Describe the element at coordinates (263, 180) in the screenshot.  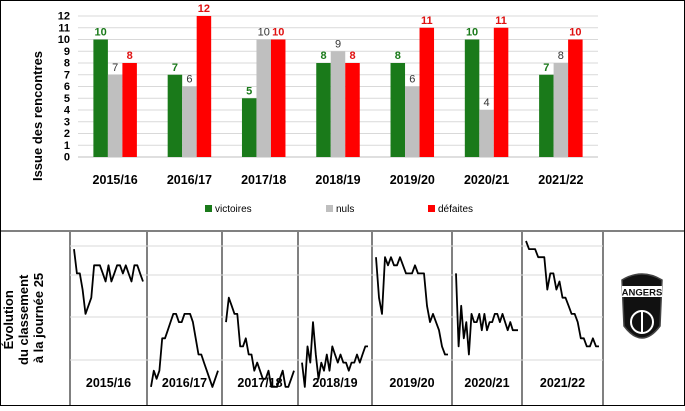
I see `x-tick-label: 2017/18` at that location.